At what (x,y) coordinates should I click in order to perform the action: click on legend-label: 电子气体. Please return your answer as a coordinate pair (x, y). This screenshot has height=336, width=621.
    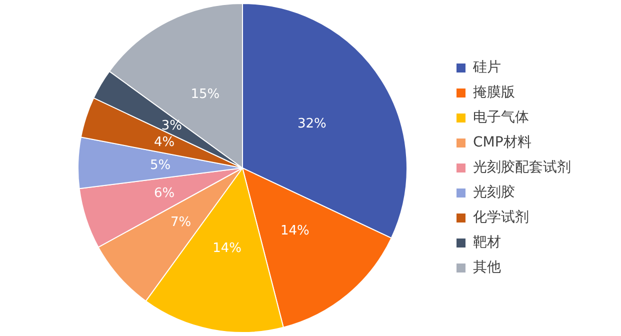
    Looking at the image, I should click on (501, 118).